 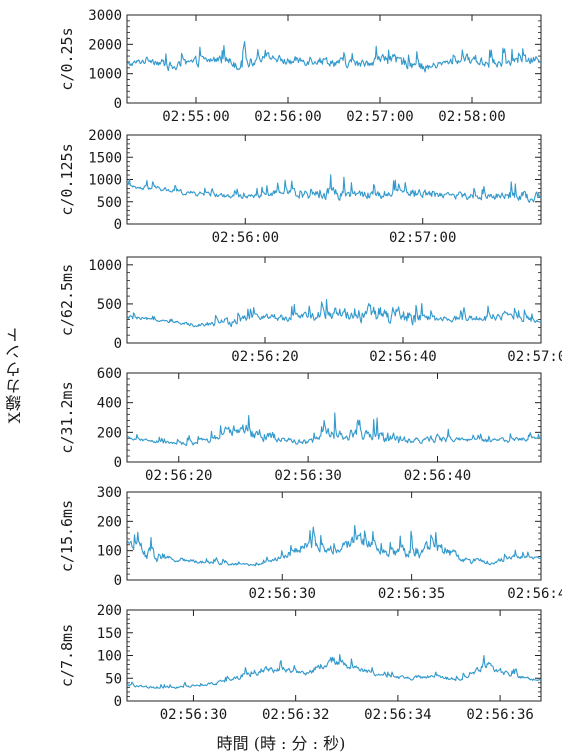 I want to click on figure-xlabel: 時間 (時 : 分 : 秒), so click(x=281, y=743).